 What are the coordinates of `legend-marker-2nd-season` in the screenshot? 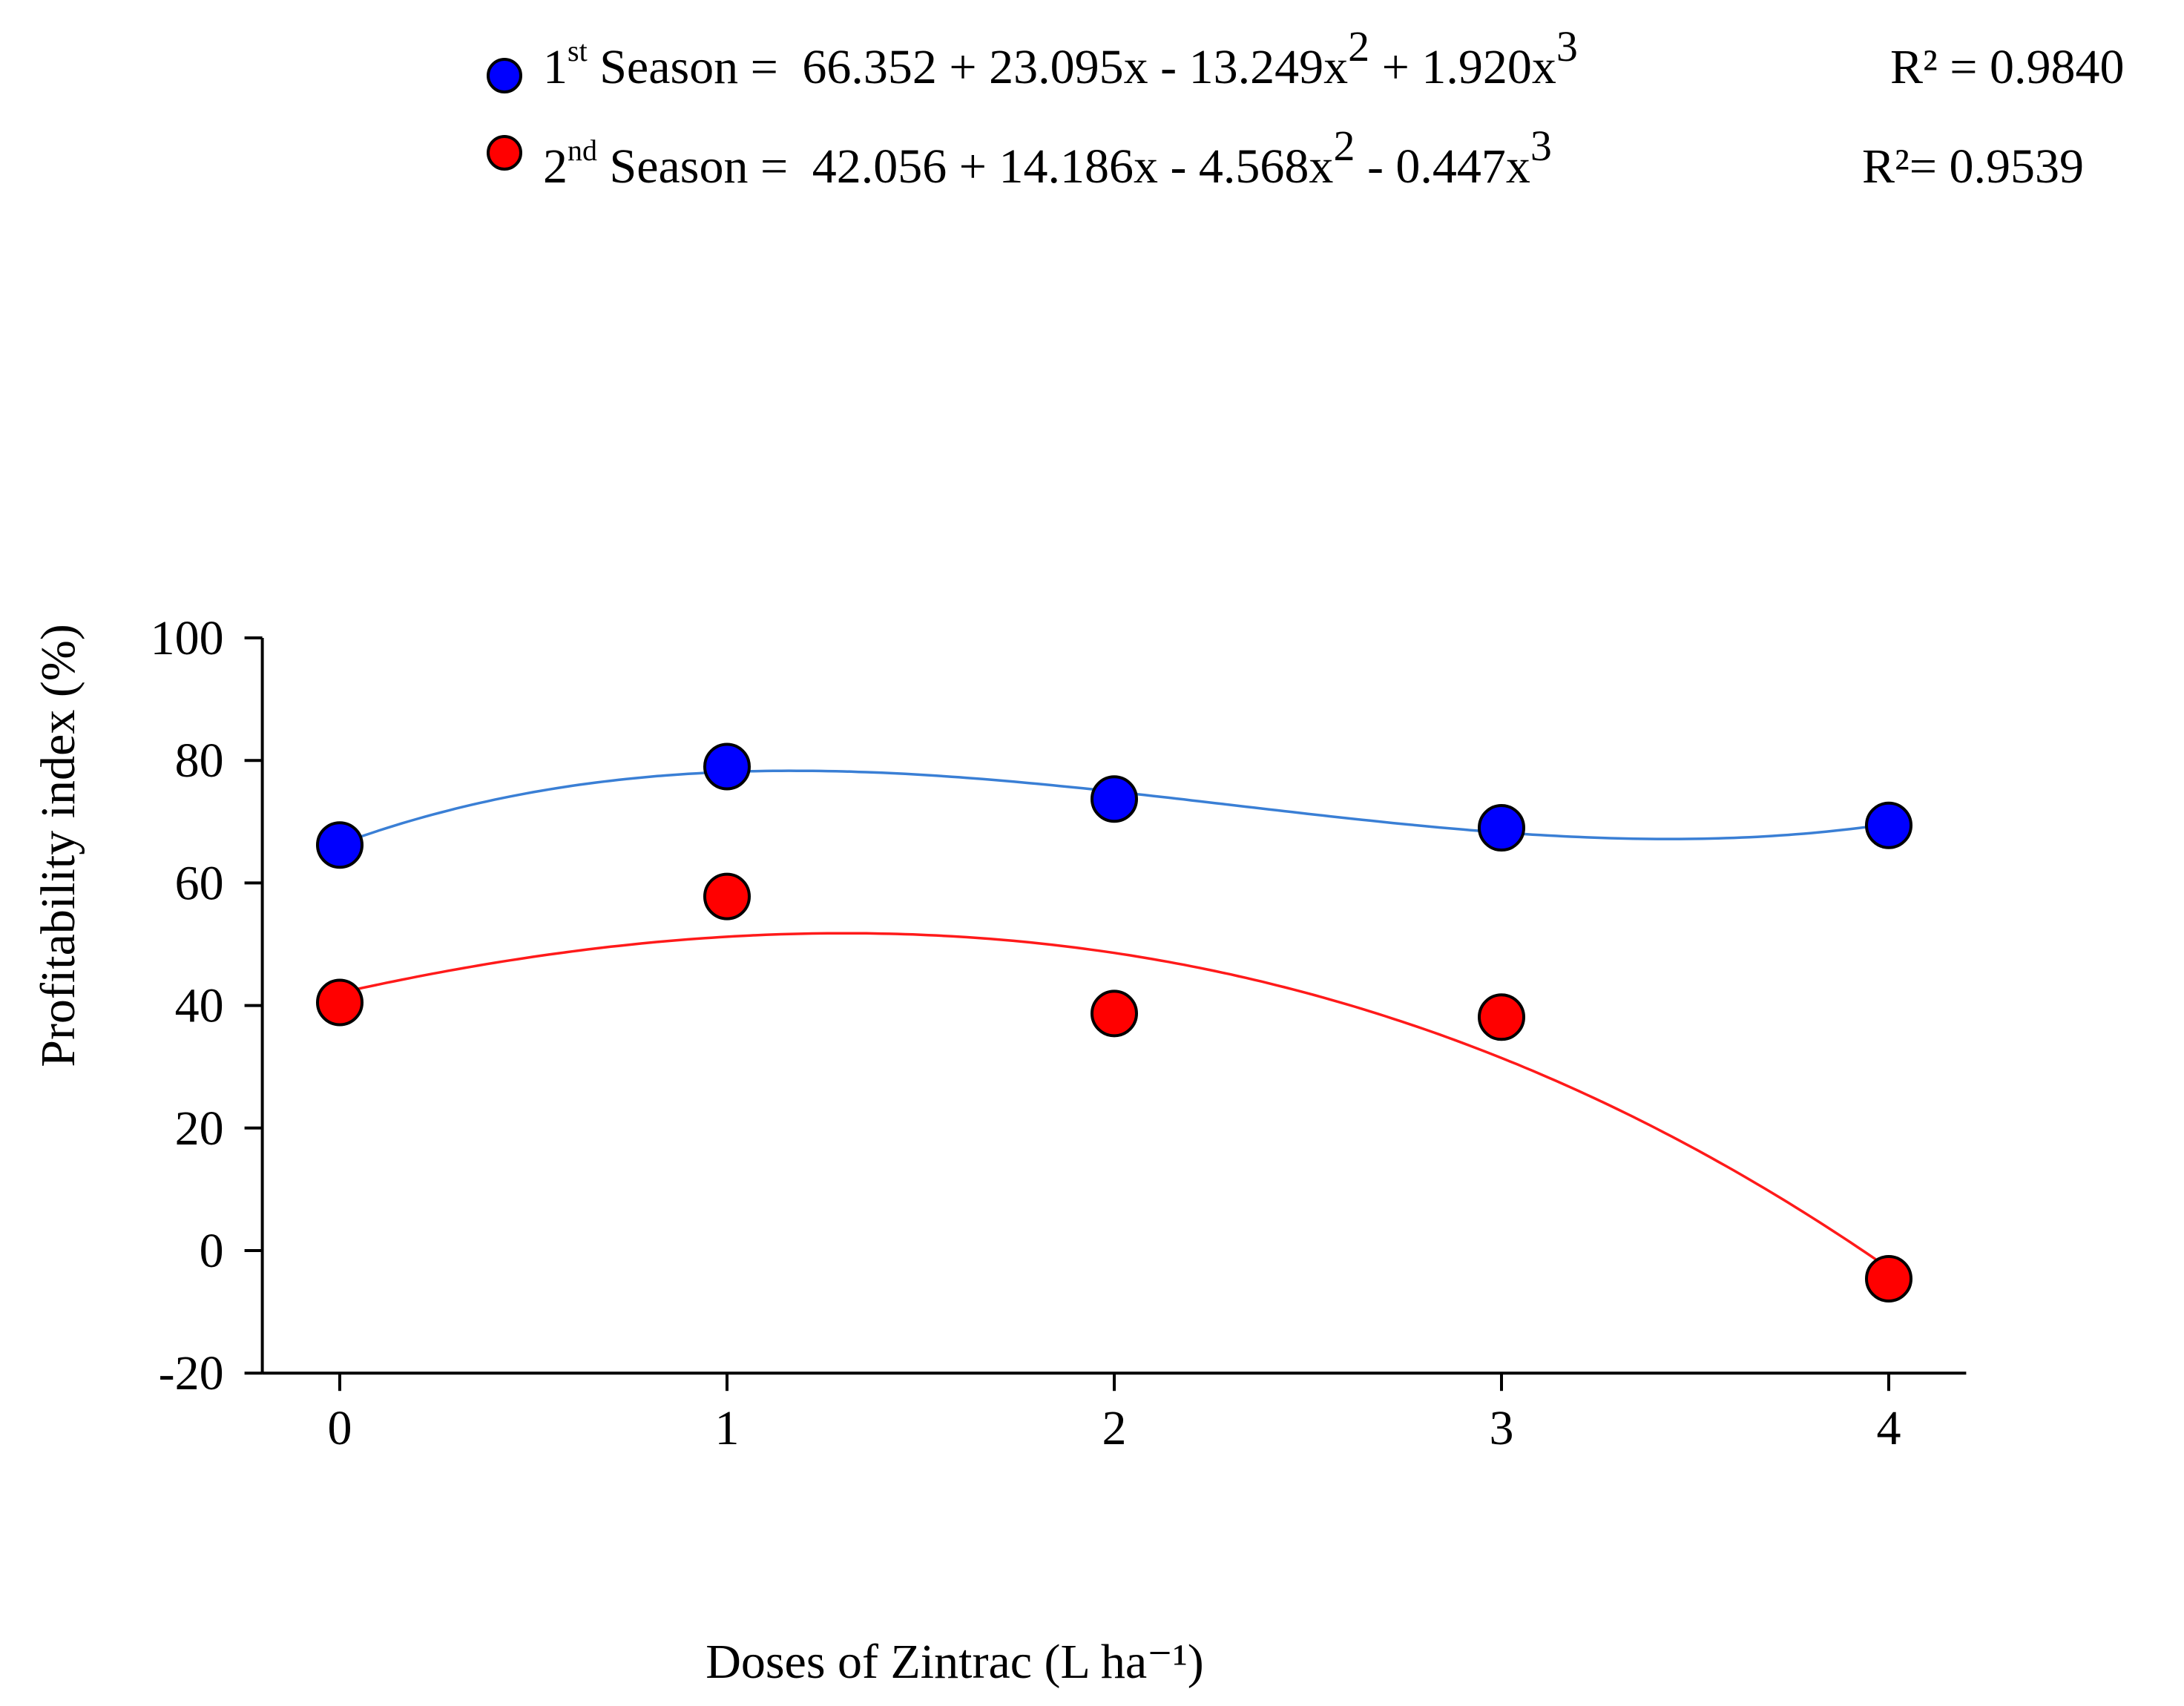 It's located at (505, 153).